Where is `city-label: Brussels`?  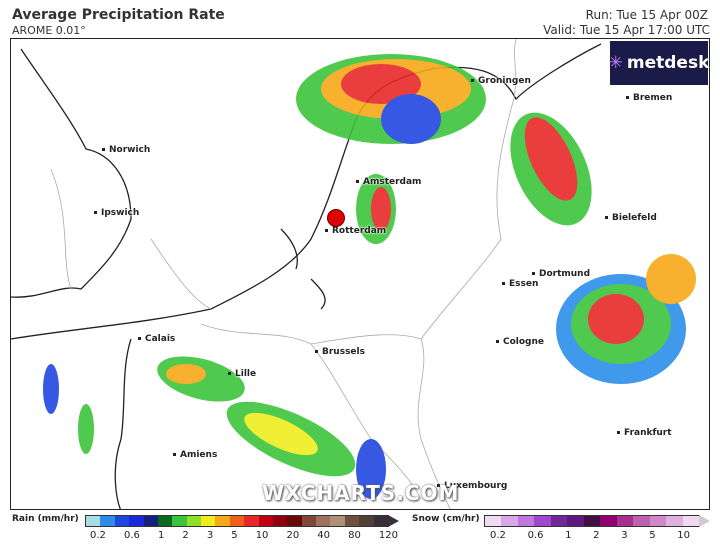
city-label: Brussels is located at coordinates (340, 352).